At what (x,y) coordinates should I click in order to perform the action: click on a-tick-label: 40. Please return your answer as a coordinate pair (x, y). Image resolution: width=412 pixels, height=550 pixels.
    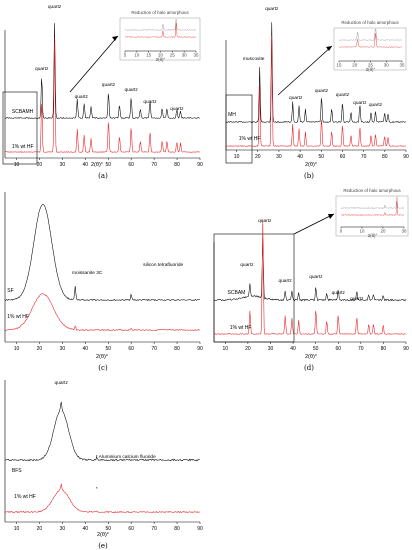
    Looking at the image, I should click on (86, 165).